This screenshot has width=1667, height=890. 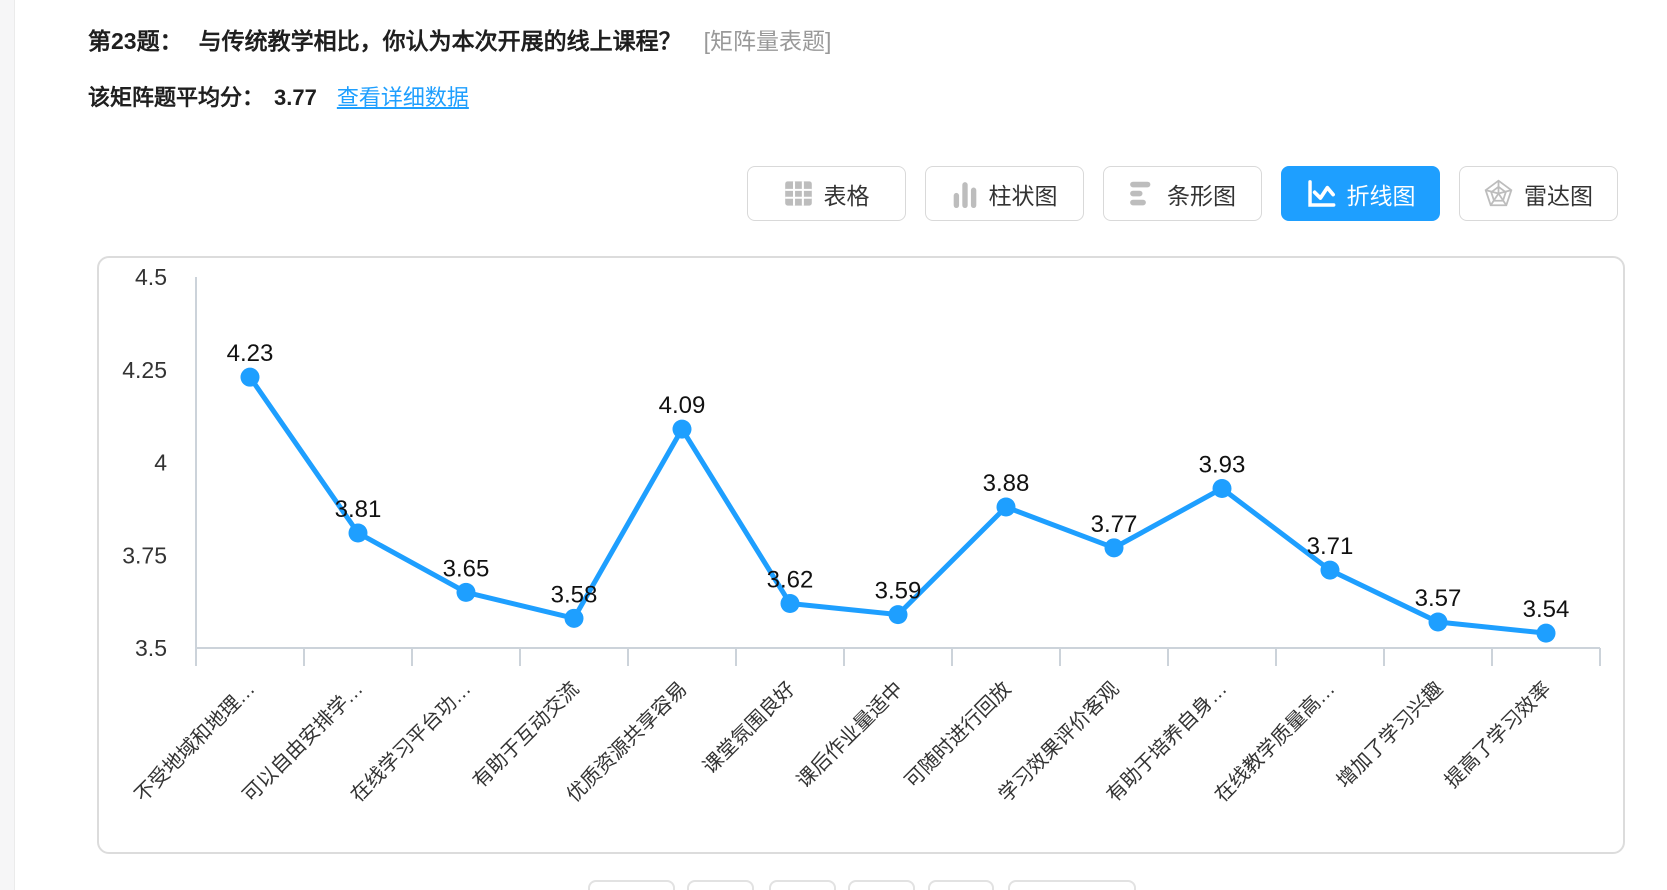 I want to click on radar-chart-icon, so click(x=1498, y=193).